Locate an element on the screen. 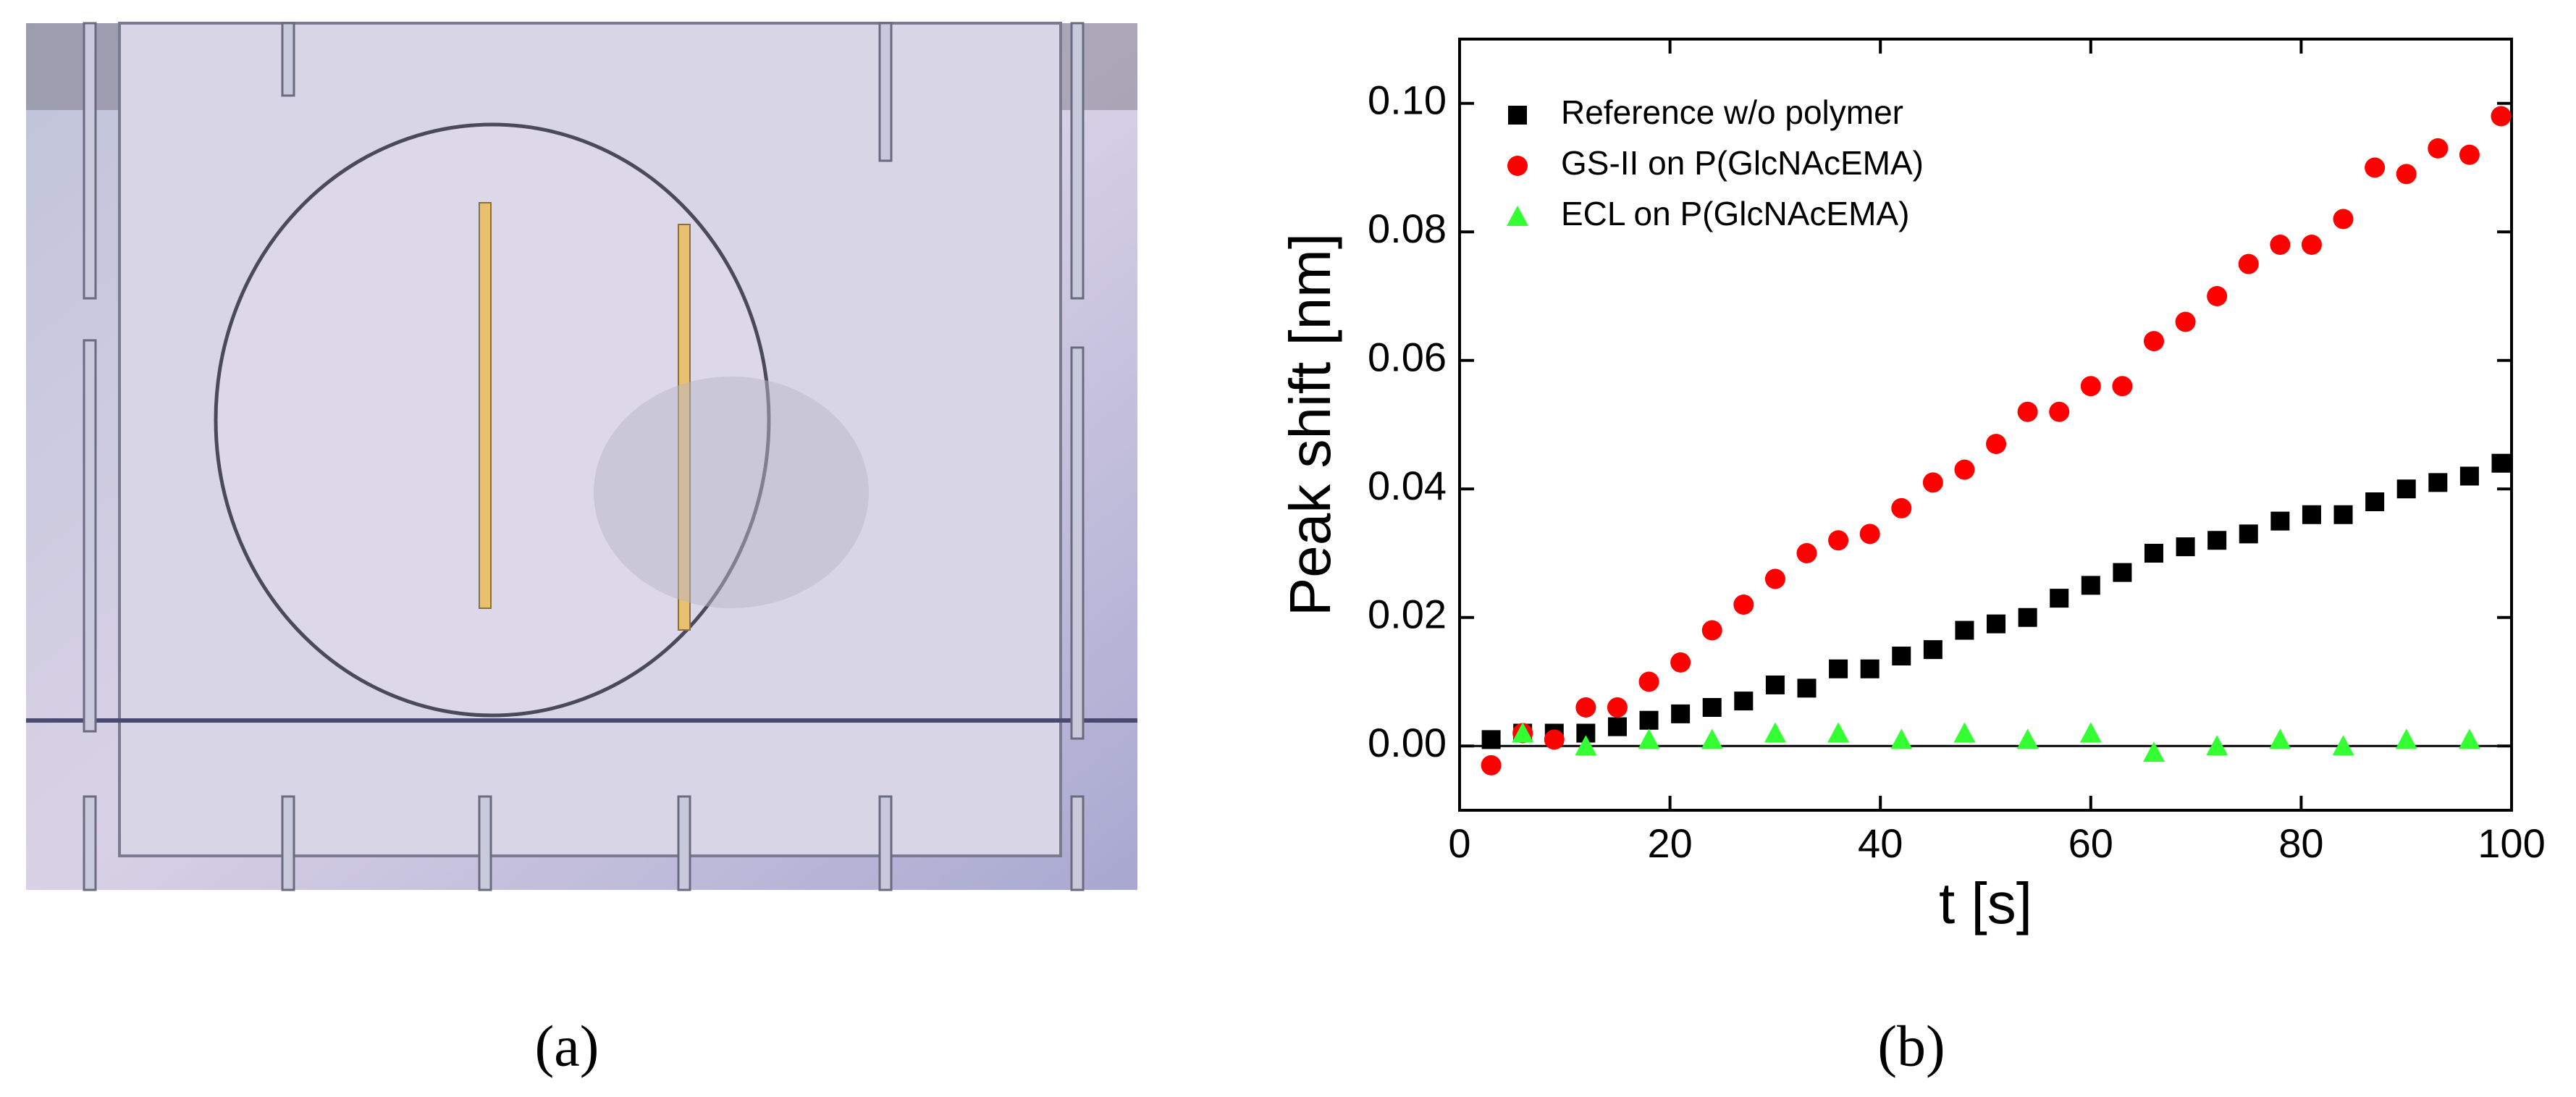 This screenshot has width=2576, height=1097. y-tick-label: 0.00 is located at coordinates (1407, 743).